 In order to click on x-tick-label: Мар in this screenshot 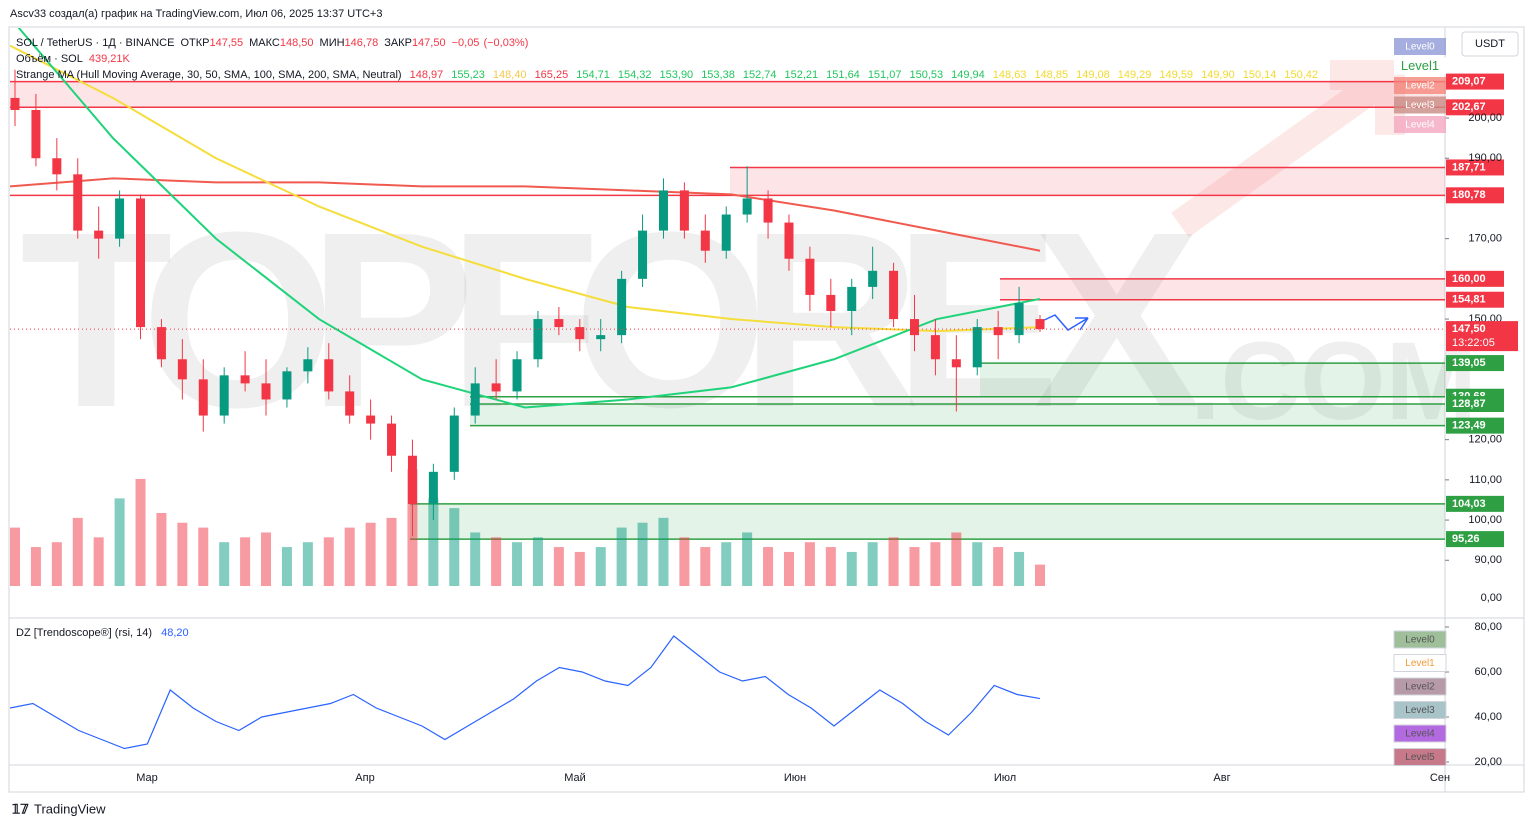, I will do `click(147, 778)`.